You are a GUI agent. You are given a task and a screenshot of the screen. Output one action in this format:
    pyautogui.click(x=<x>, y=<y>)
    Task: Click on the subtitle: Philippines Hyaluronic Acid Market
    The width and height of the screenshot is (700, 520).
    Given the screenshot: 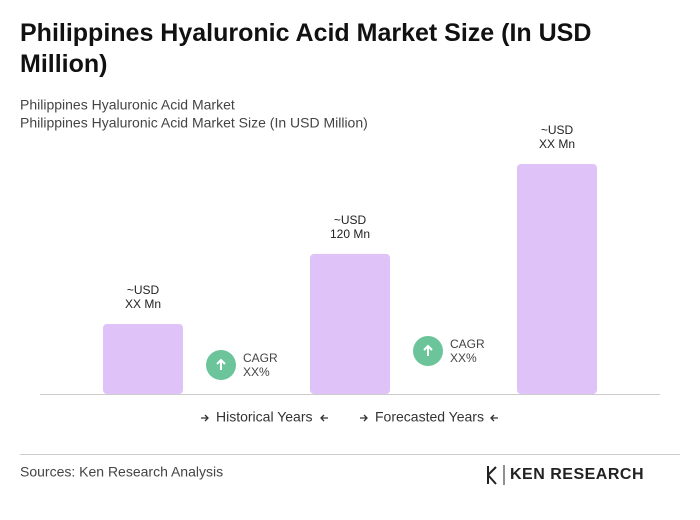 What is the action you would take?
    pyautogui.click(x=127, y=105)
    